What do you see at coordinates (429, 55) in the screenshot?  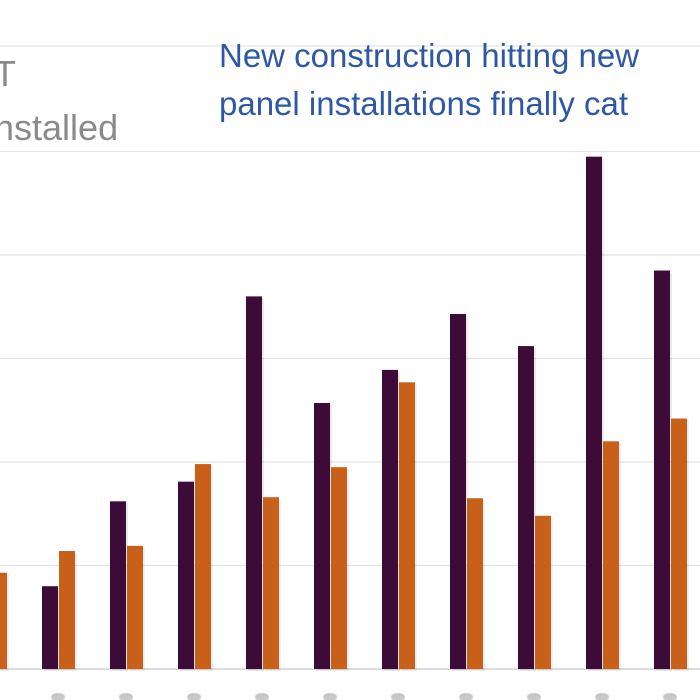 I see `annotation-line-1: New construction hitting new` at bounding box center [429, 55].